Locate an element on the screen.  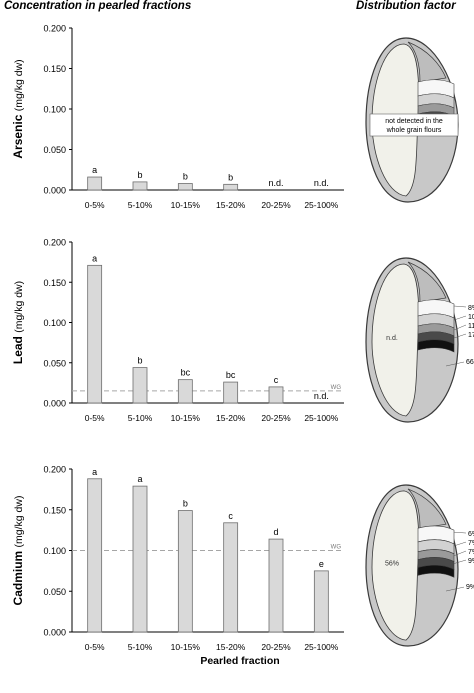
arsenic-y-axis-title: Arsenic (mg/kg dw) is located at coordinates (18, 108).